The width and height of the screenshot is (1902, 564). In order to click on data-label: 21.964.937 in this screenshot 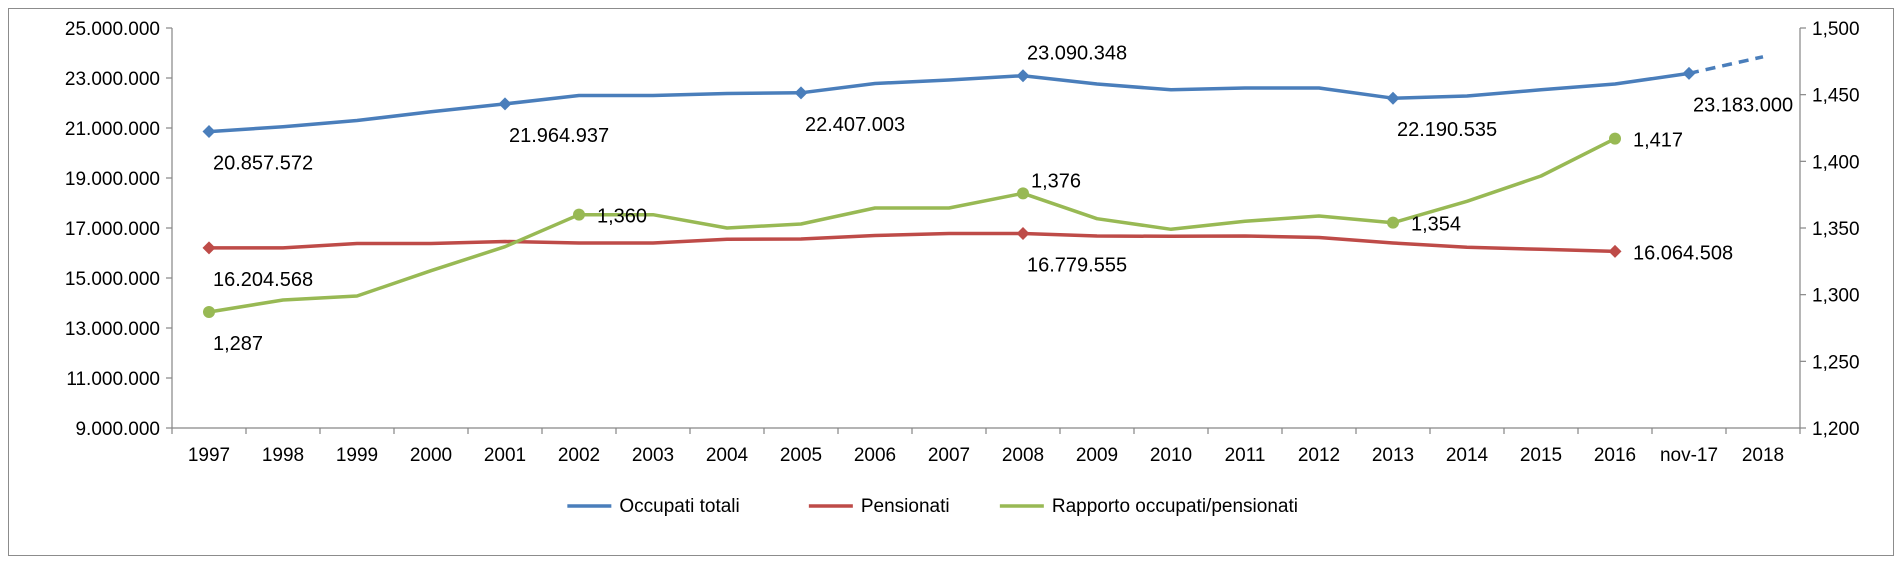, I will do `click(559, 136)`.